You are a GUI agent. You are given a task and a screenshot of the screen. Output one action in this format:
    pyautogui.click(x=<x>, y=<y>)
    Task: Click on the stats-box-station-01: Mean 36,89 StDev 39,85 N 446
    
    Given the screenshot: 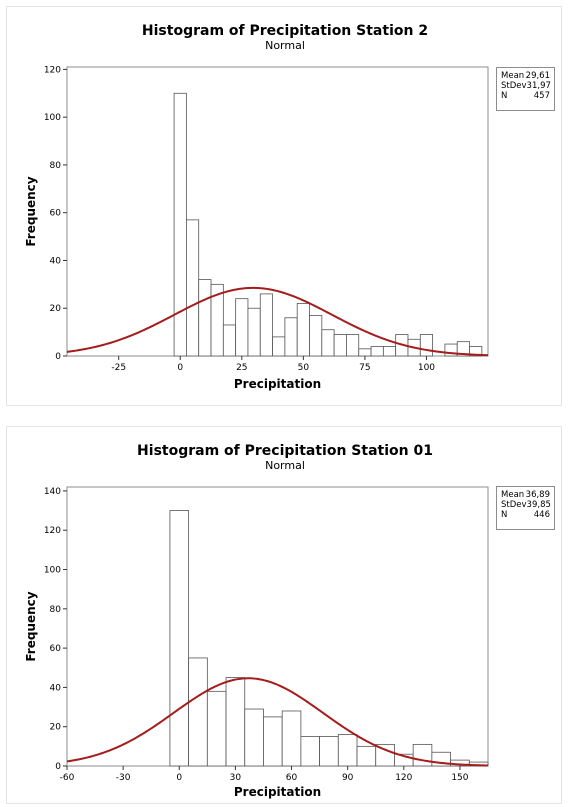 What is the action you would take?
    pyautogui.click(x=525, y=508)
    